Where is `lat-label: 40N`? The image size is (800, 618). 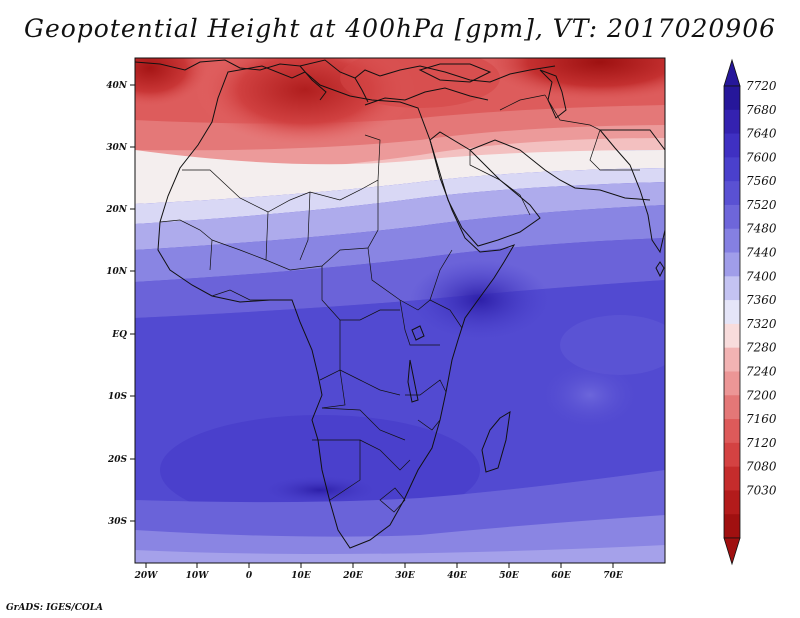 lat-label: 40N is located at coordinates (117, 86).